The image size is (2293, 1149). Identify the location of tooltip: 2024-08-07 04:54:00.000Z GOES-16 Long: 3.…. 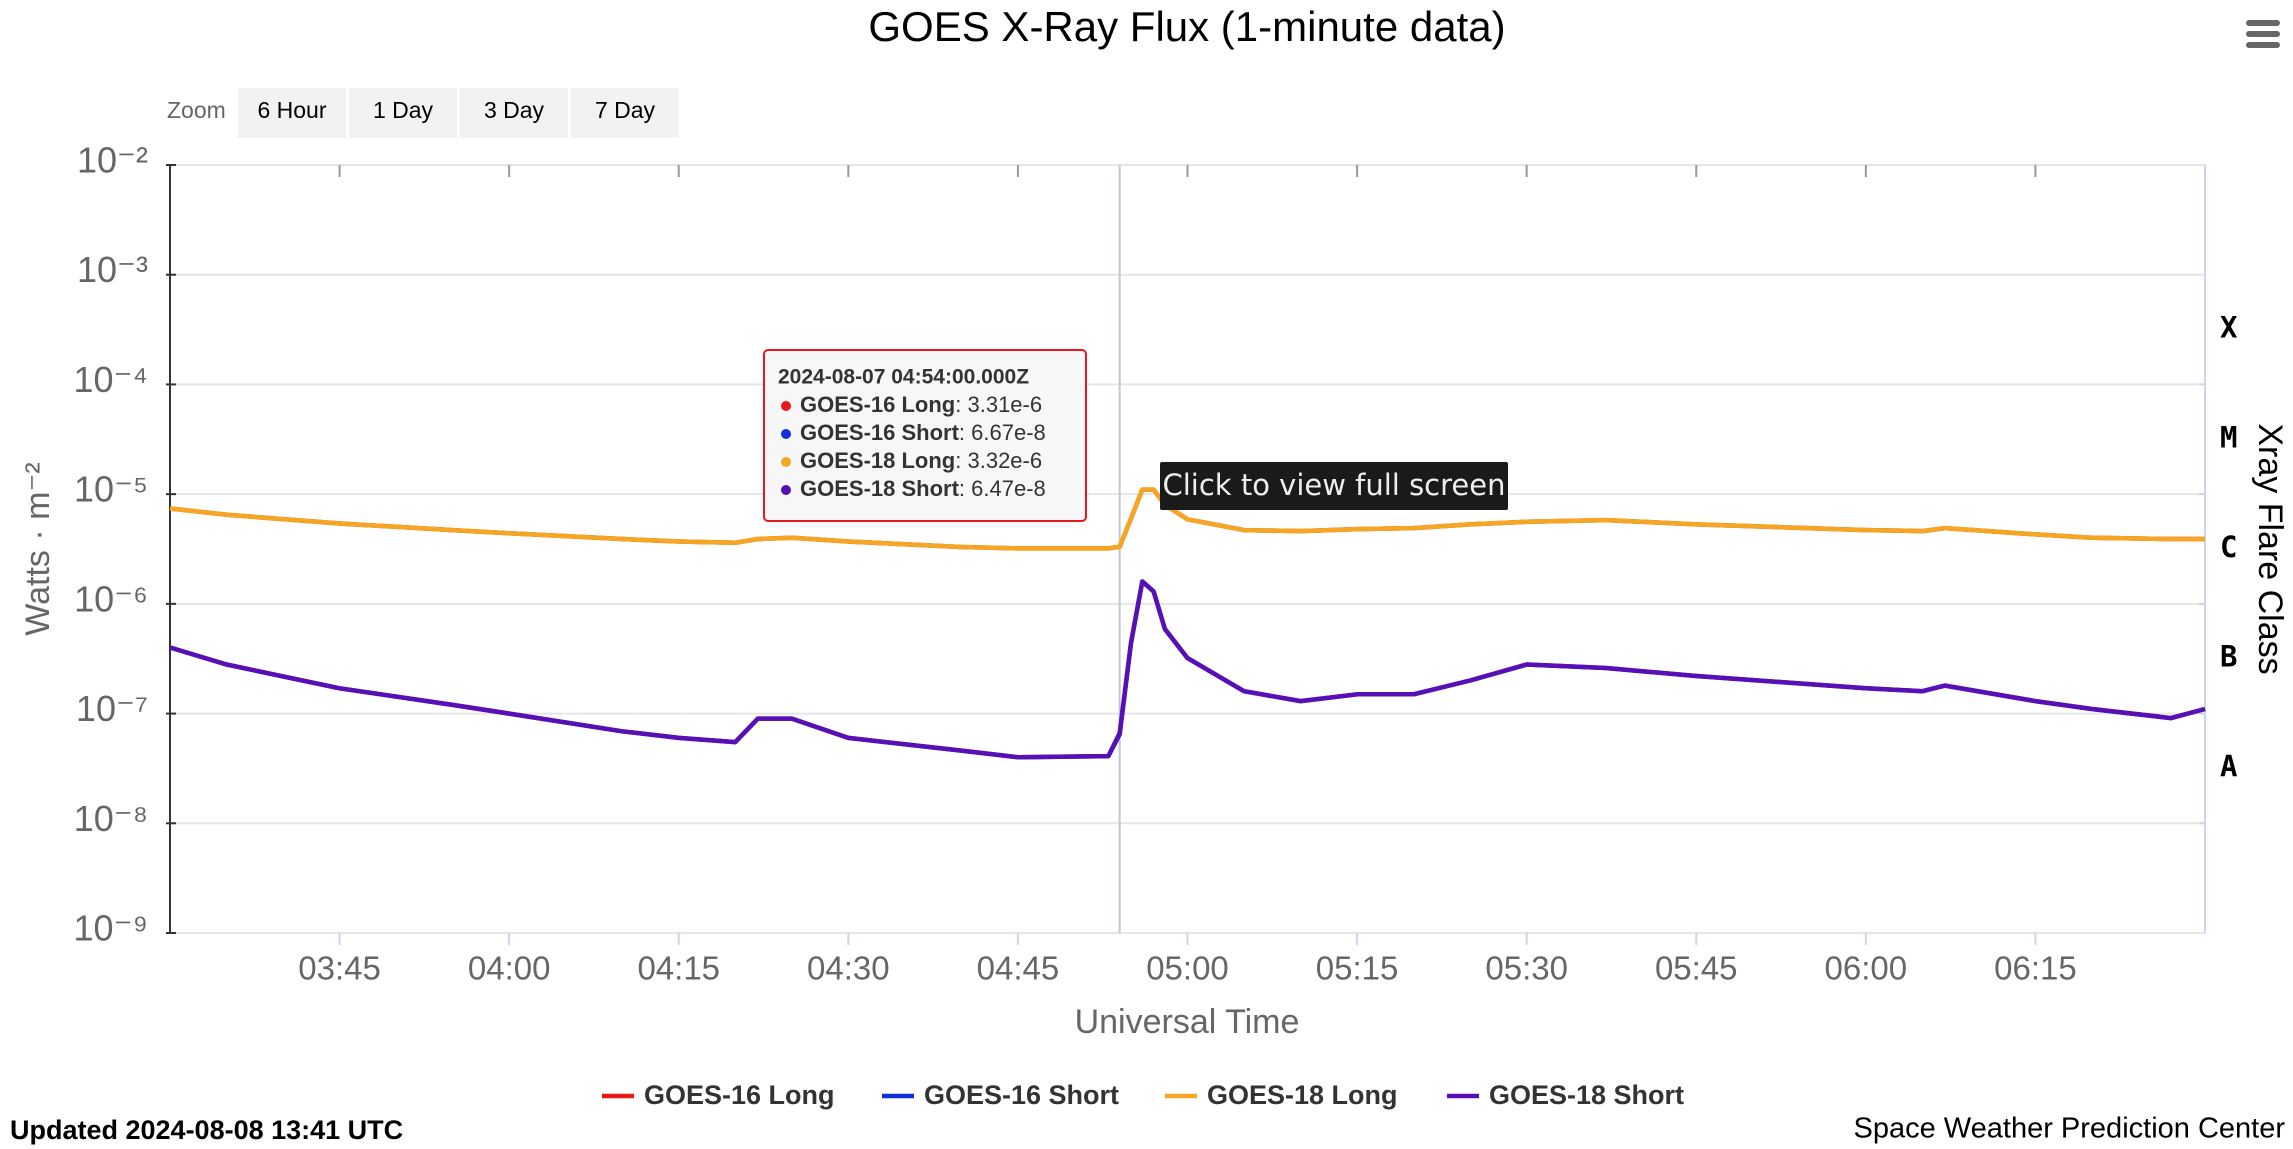
(925, 435).